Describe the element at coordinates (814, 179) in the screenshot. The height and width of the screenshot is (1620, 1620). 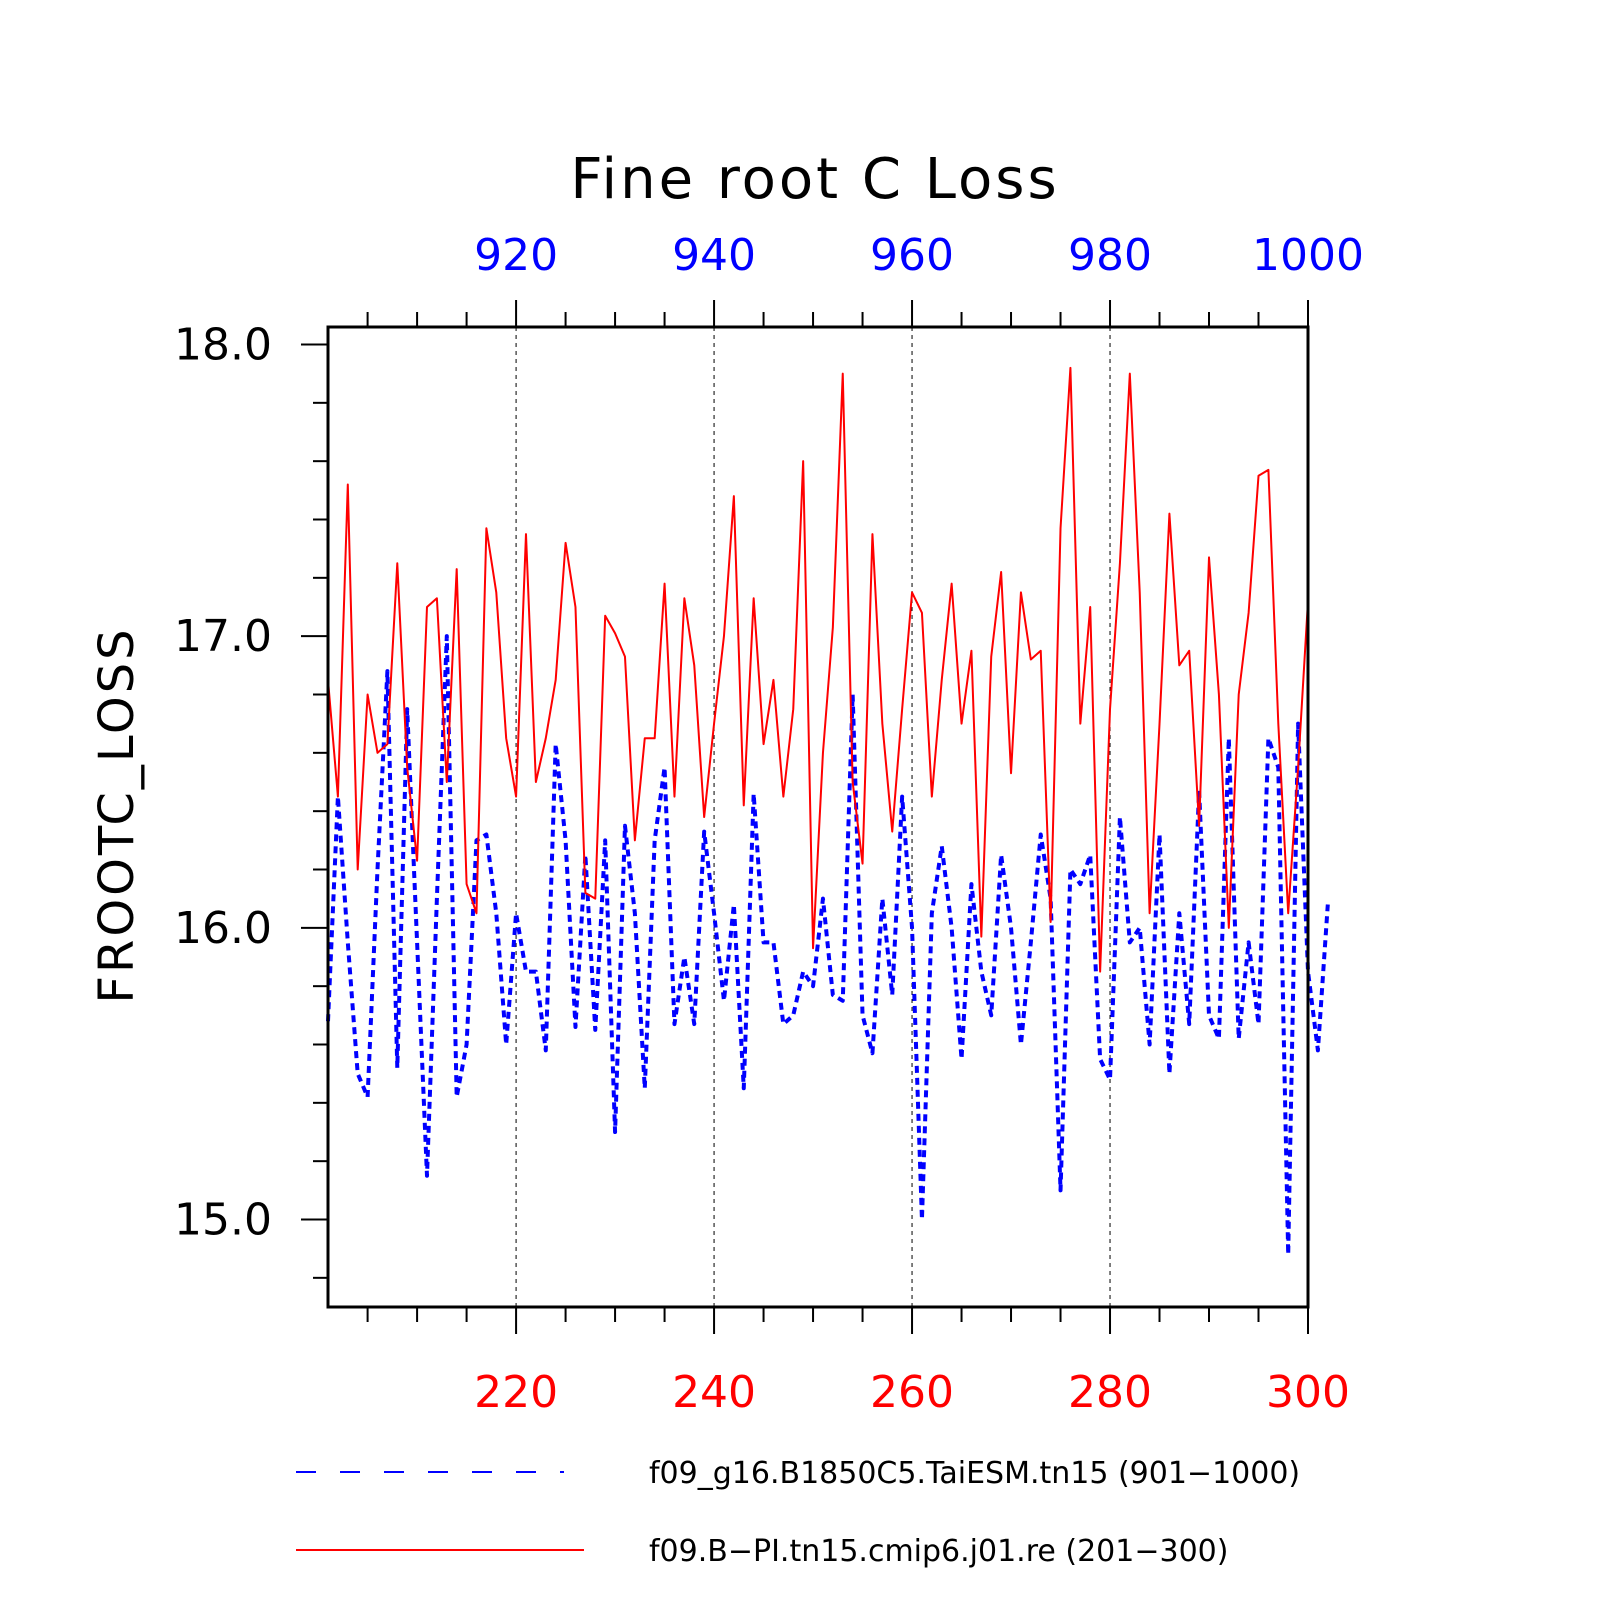
I see `chart-title: Fine root C Loss` at that location.